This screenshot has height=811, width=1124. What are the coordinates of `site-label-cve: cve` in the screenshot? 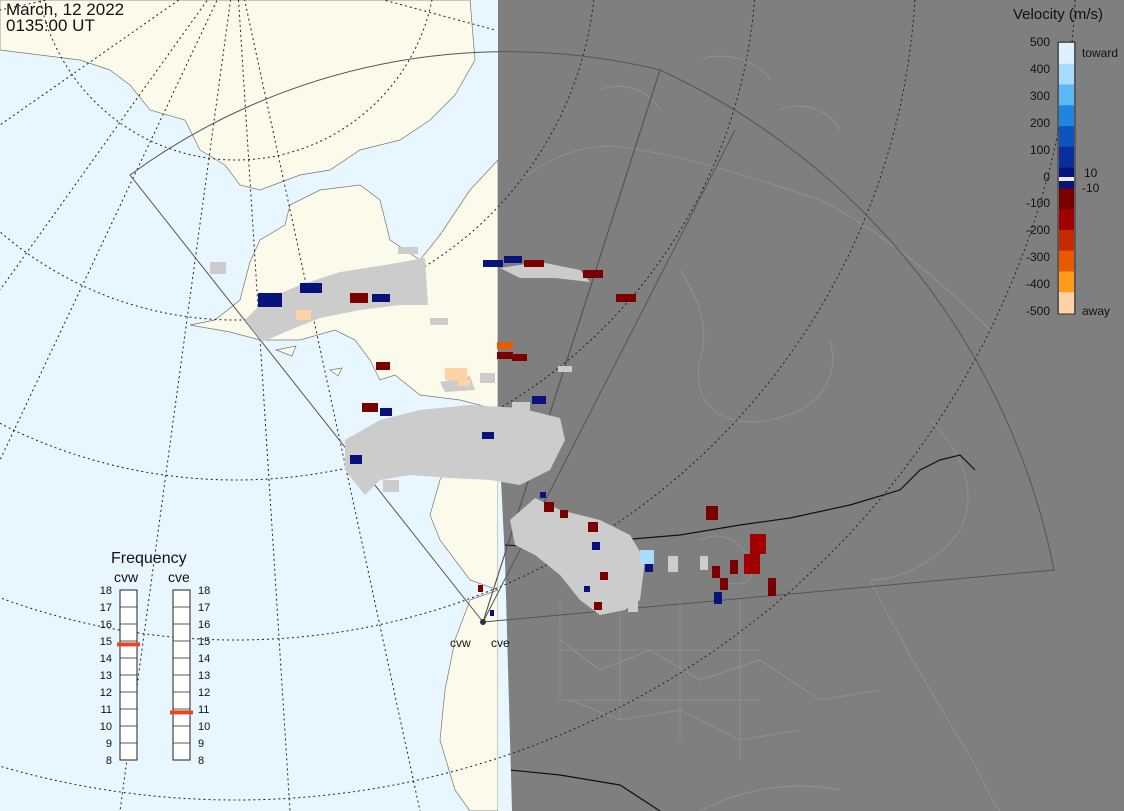 It's located at (500, 643).